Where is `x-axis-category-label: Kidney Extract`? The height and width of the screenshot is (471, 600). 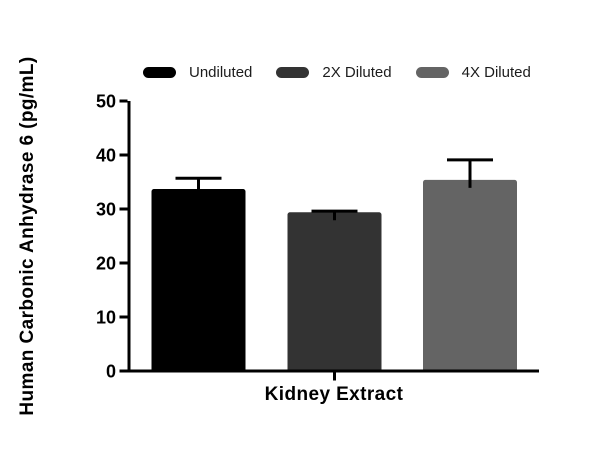
x-axis-category-label: Kidney Extract is located at coordinates (334, 394).